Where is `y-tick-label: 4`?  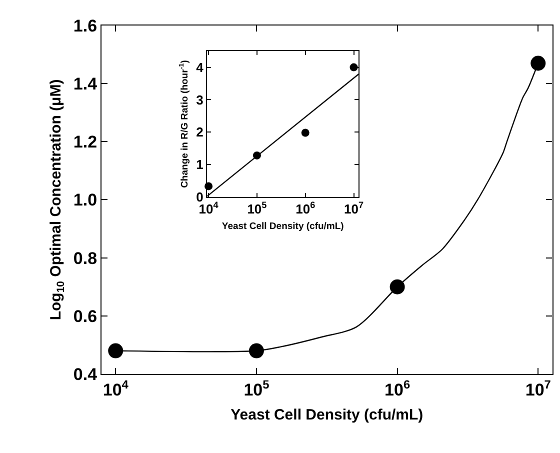 y-tick-label: 4 is located at coordinates (200, 67).